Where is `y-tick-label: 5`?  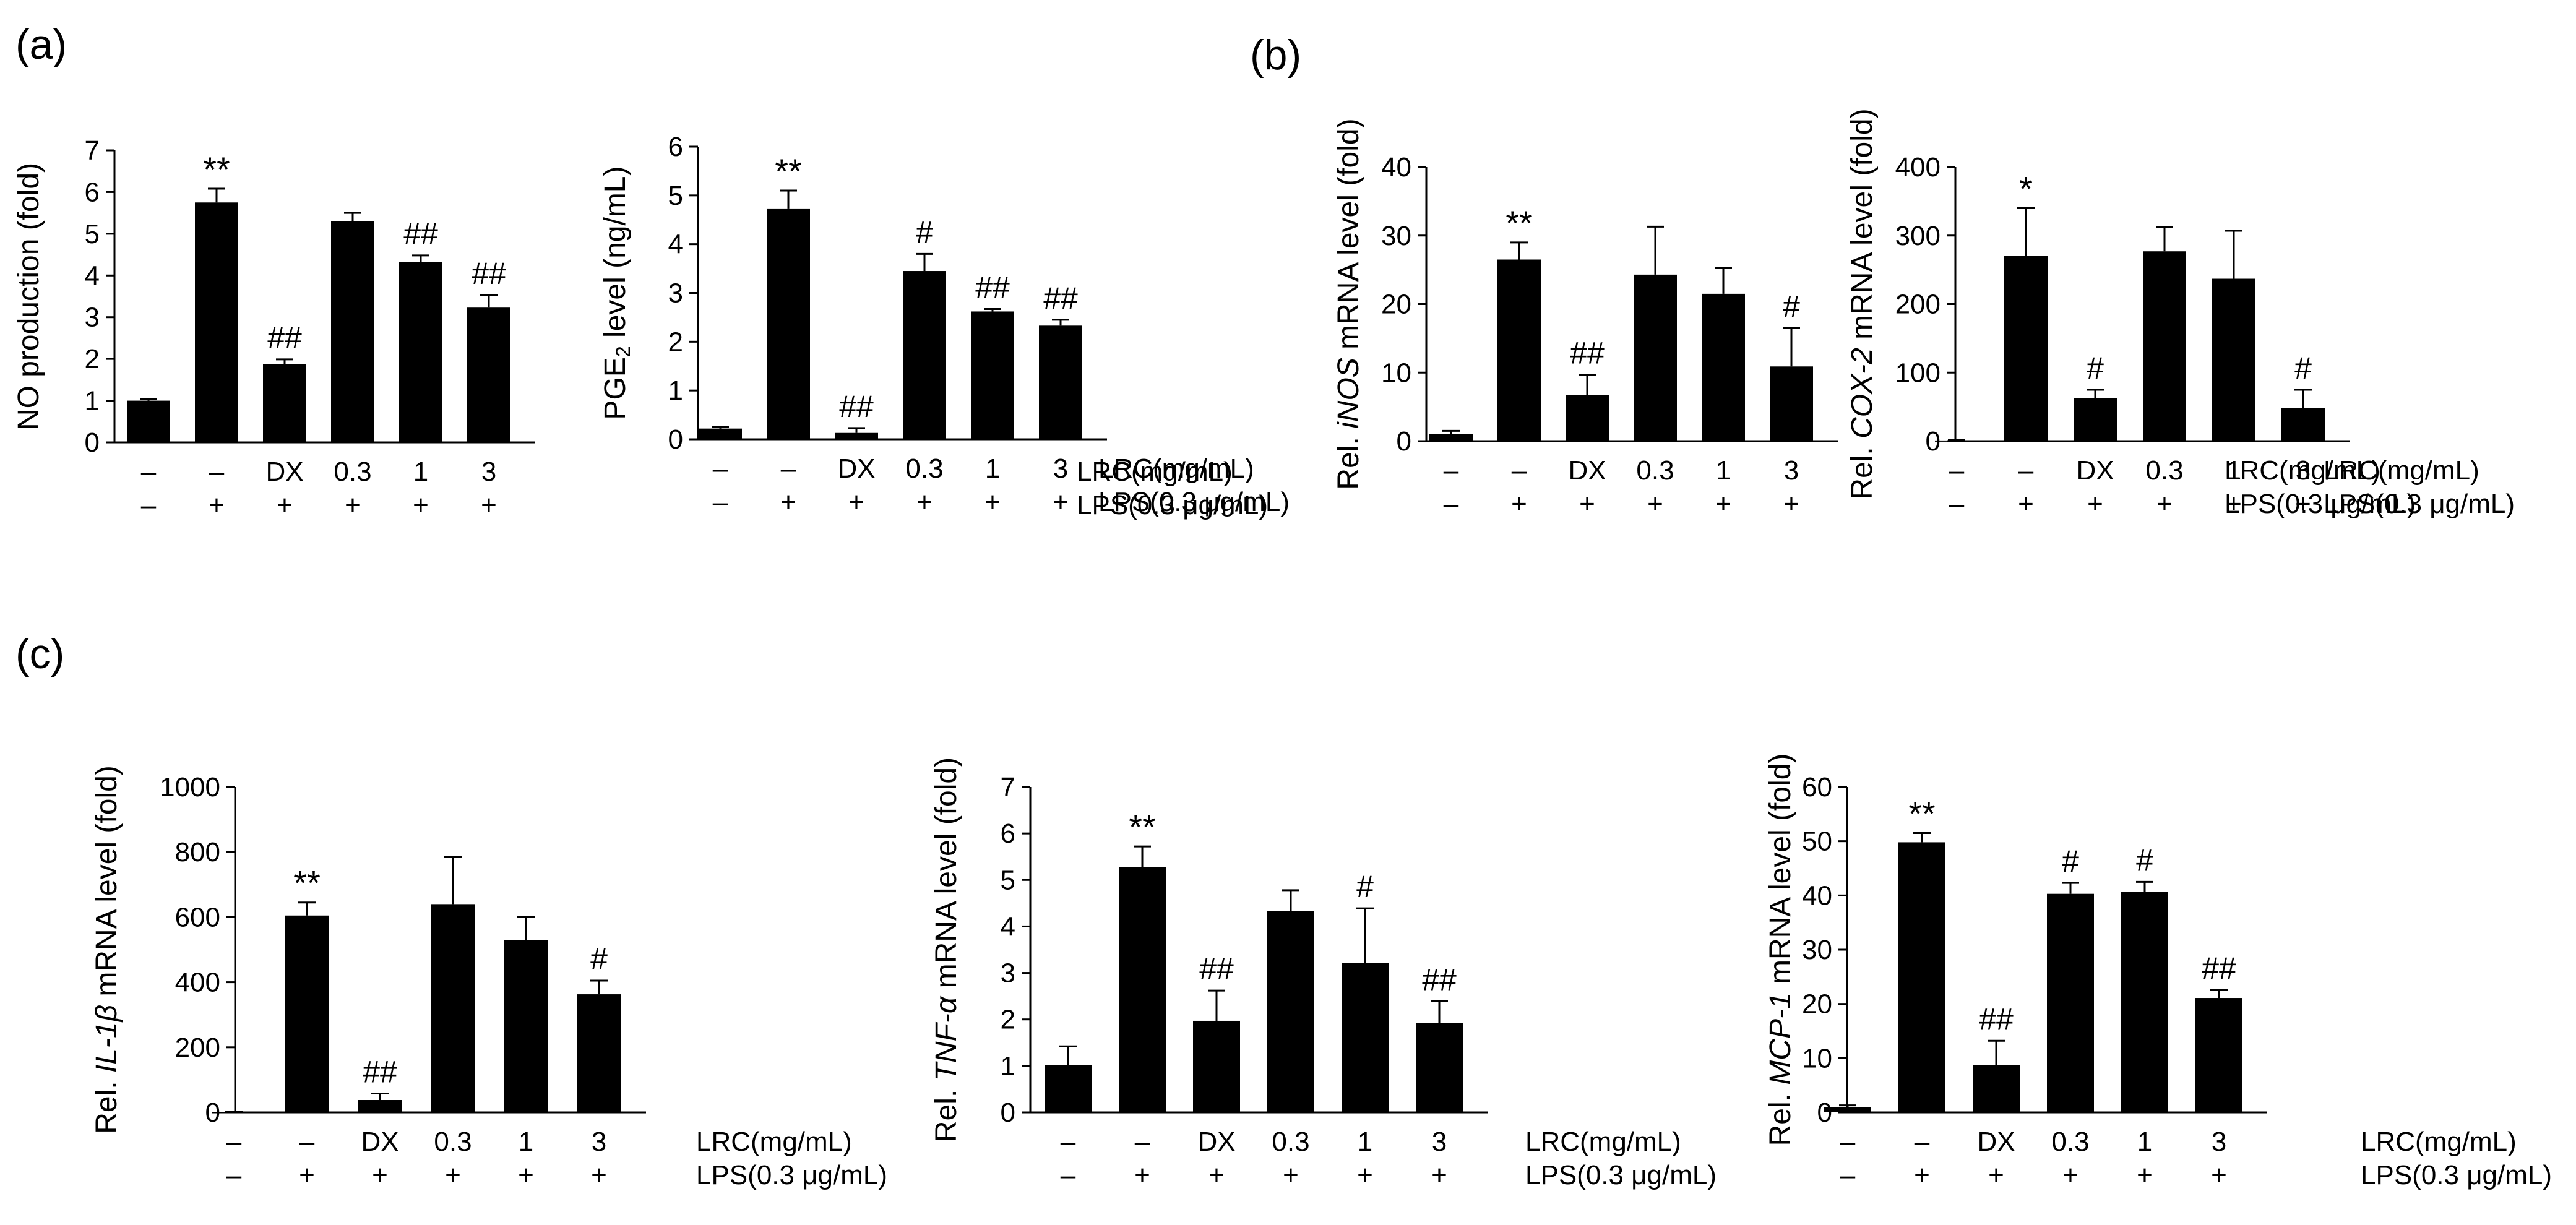
y-tick-label: 5 is located at coordinates (92, 234).